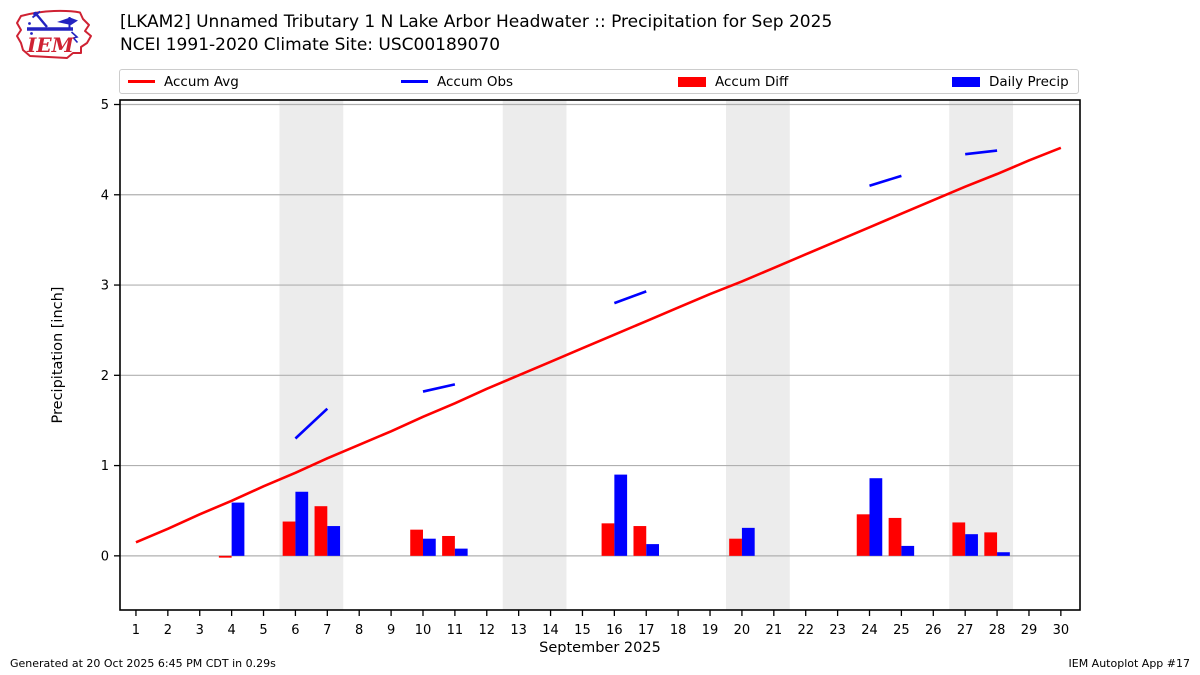 Image resolution: width=1200 pixels, height=675 pixels. What do you see at coordinates (837, 630) in the screenshot?
I see `x-tick-label: 23` at bounding box center [837, 630].